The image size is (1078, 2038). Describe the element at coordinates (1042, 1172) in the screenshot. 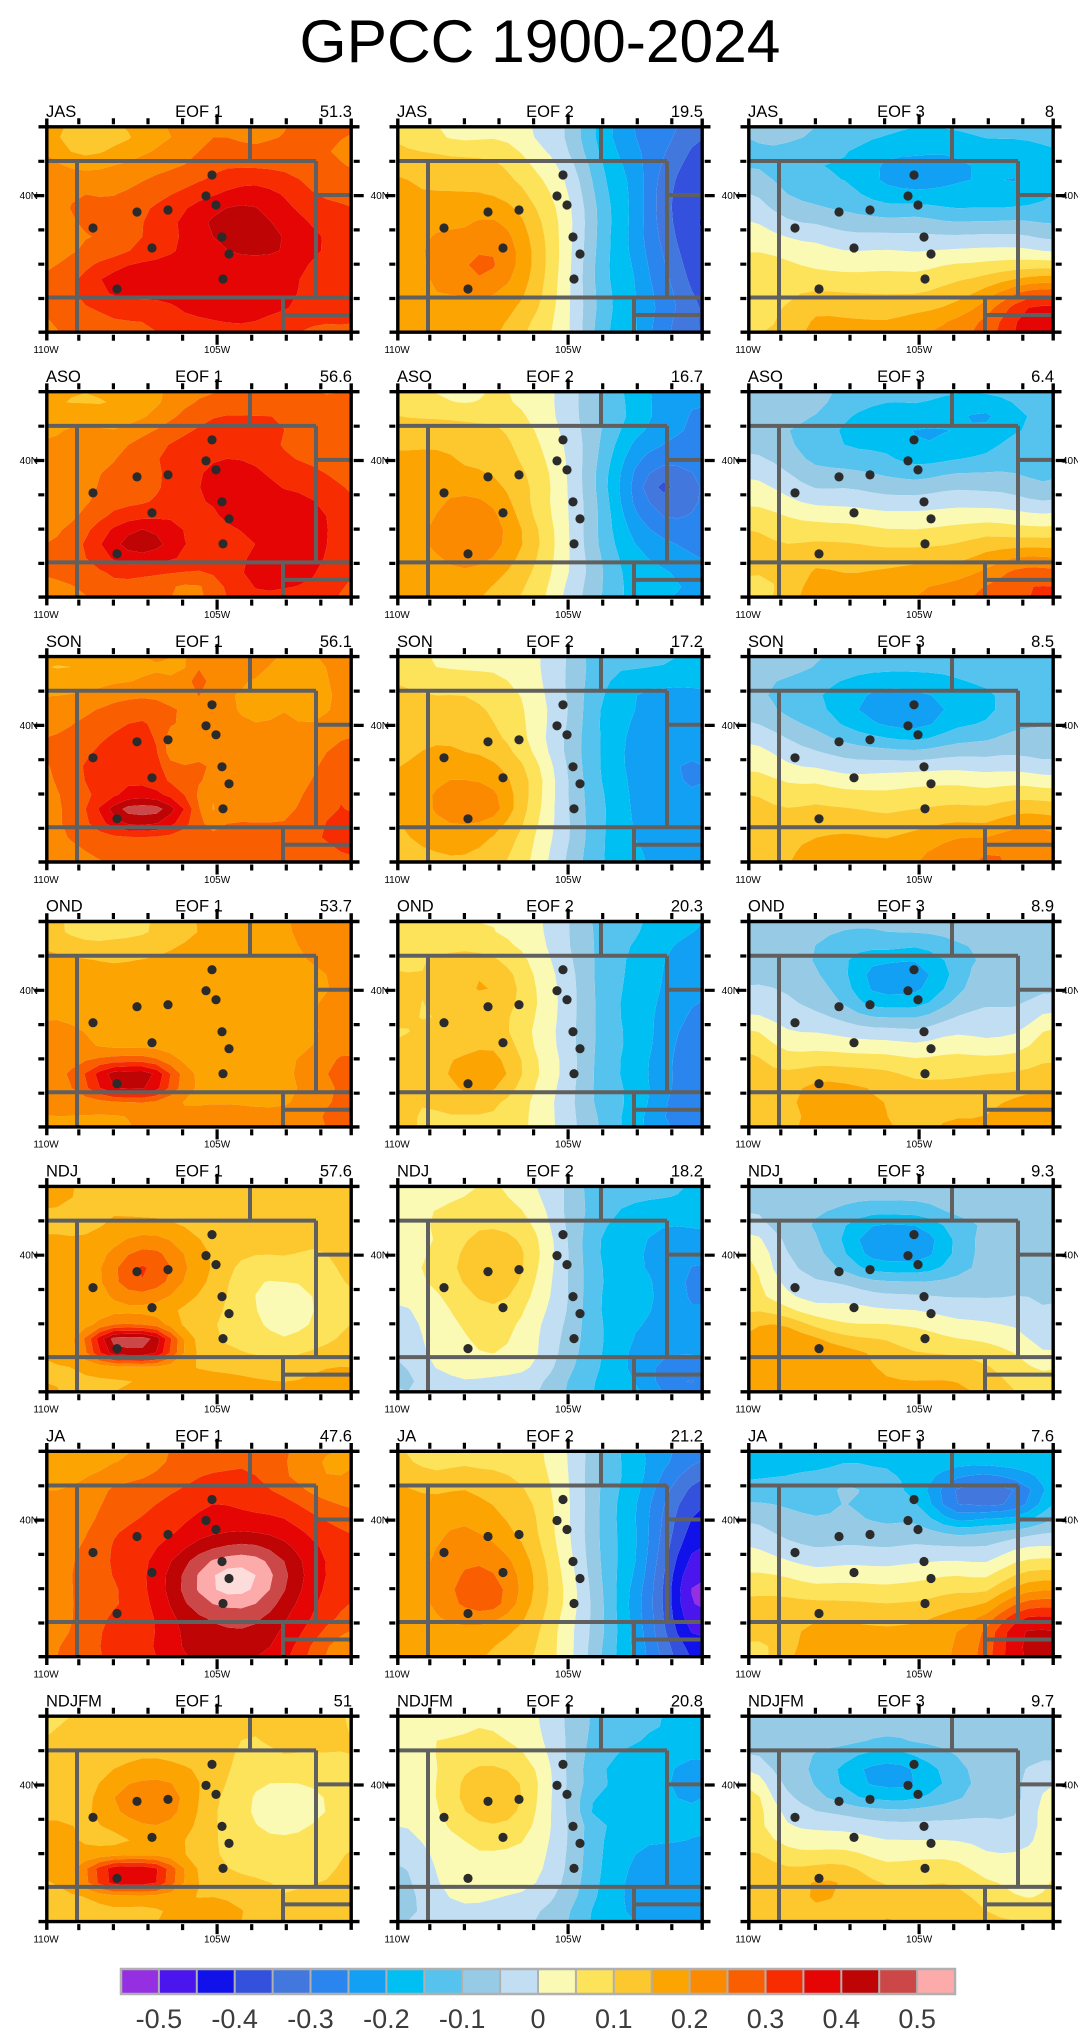

I see `svg-text: 9.3` at that location.